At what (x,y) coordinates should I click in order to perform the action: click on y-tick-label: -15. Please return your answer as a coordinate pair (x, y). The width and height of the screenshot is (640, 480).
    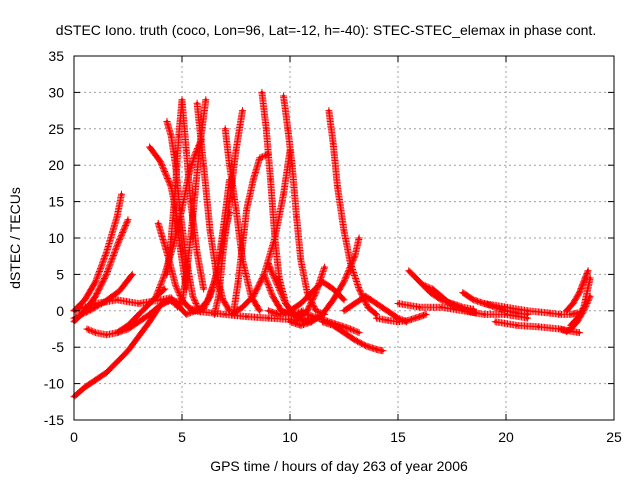
    Looking at the image, I should click on (54, 420).